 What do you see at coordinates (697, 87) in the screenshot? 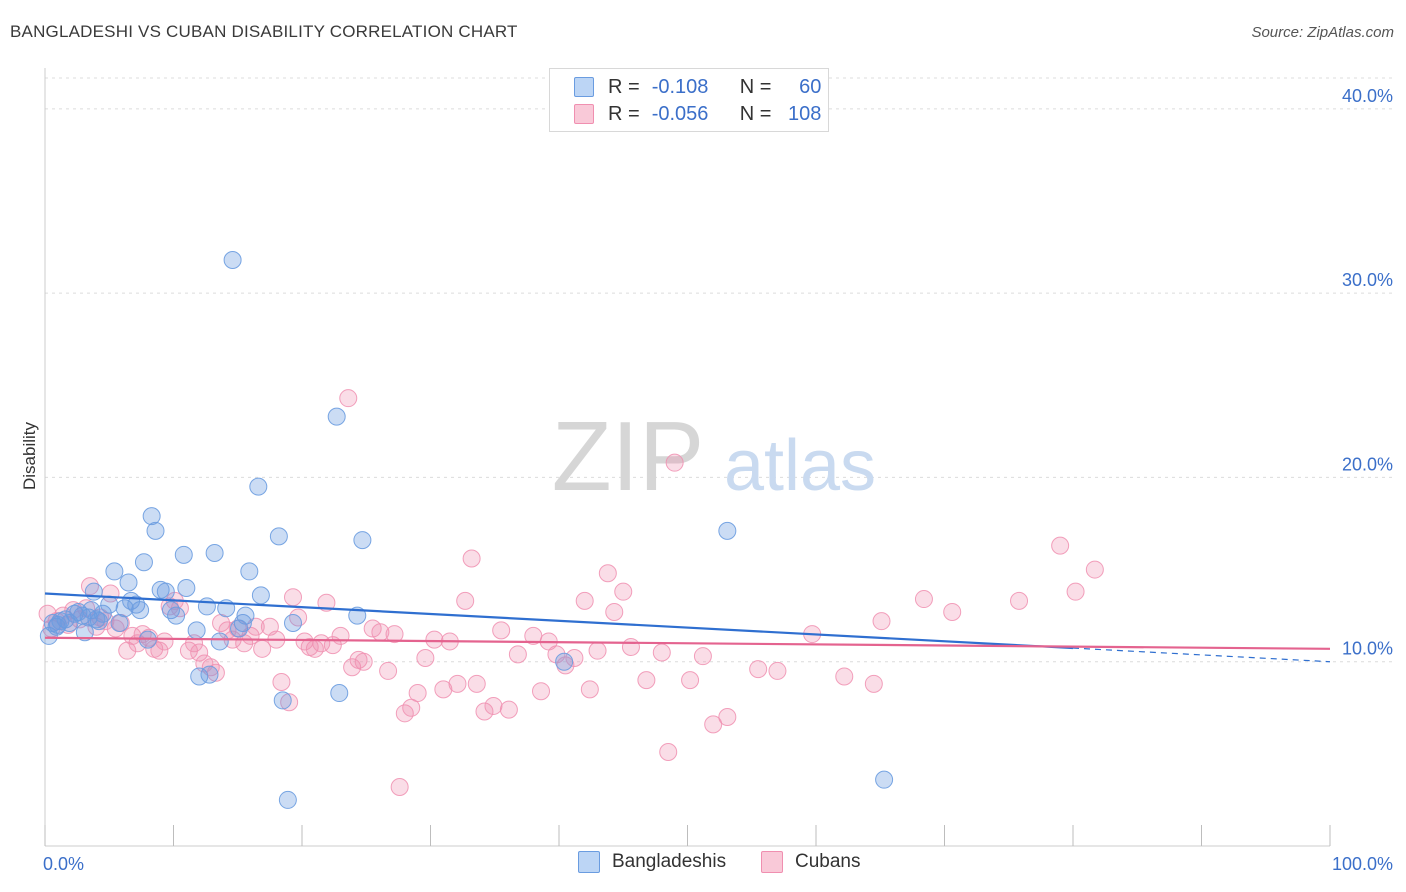
I see `legend-row-bangladeshis: R = -0.108 N = 60` at bounding box center [697, 87].